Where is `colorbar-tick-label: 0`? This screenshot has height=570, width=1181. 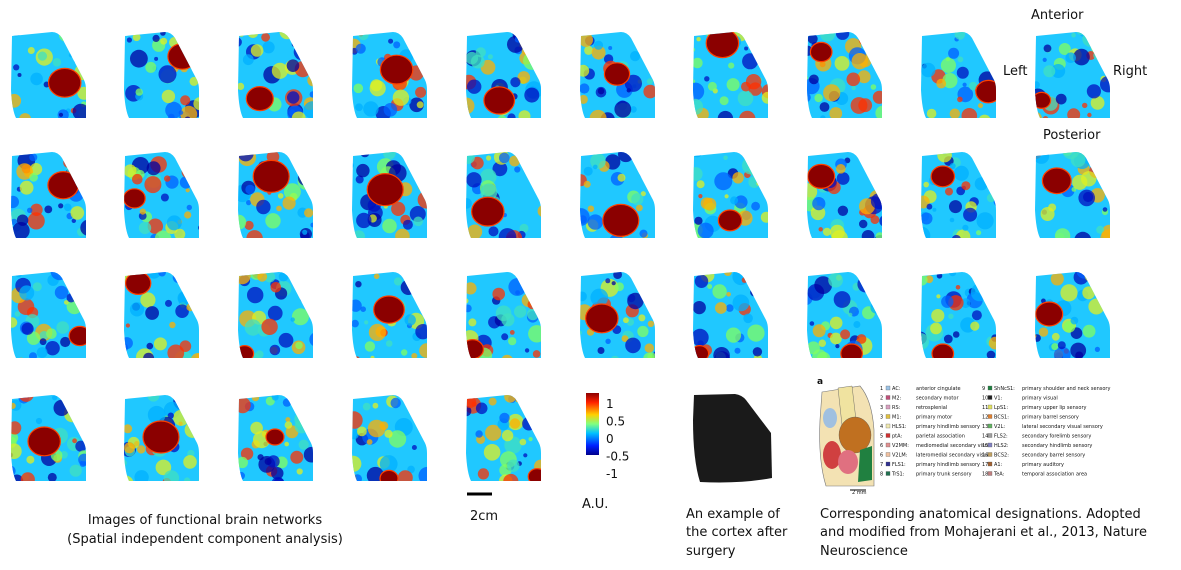 colorbar-tick-label: 0 is located at coordinates (610, 439).